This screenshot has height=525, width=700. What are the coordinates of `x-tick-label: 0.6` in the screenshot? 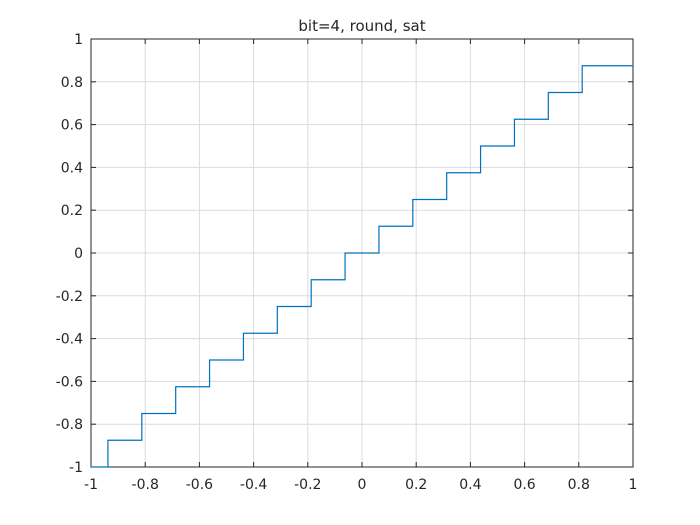 It's located at (524, 485).